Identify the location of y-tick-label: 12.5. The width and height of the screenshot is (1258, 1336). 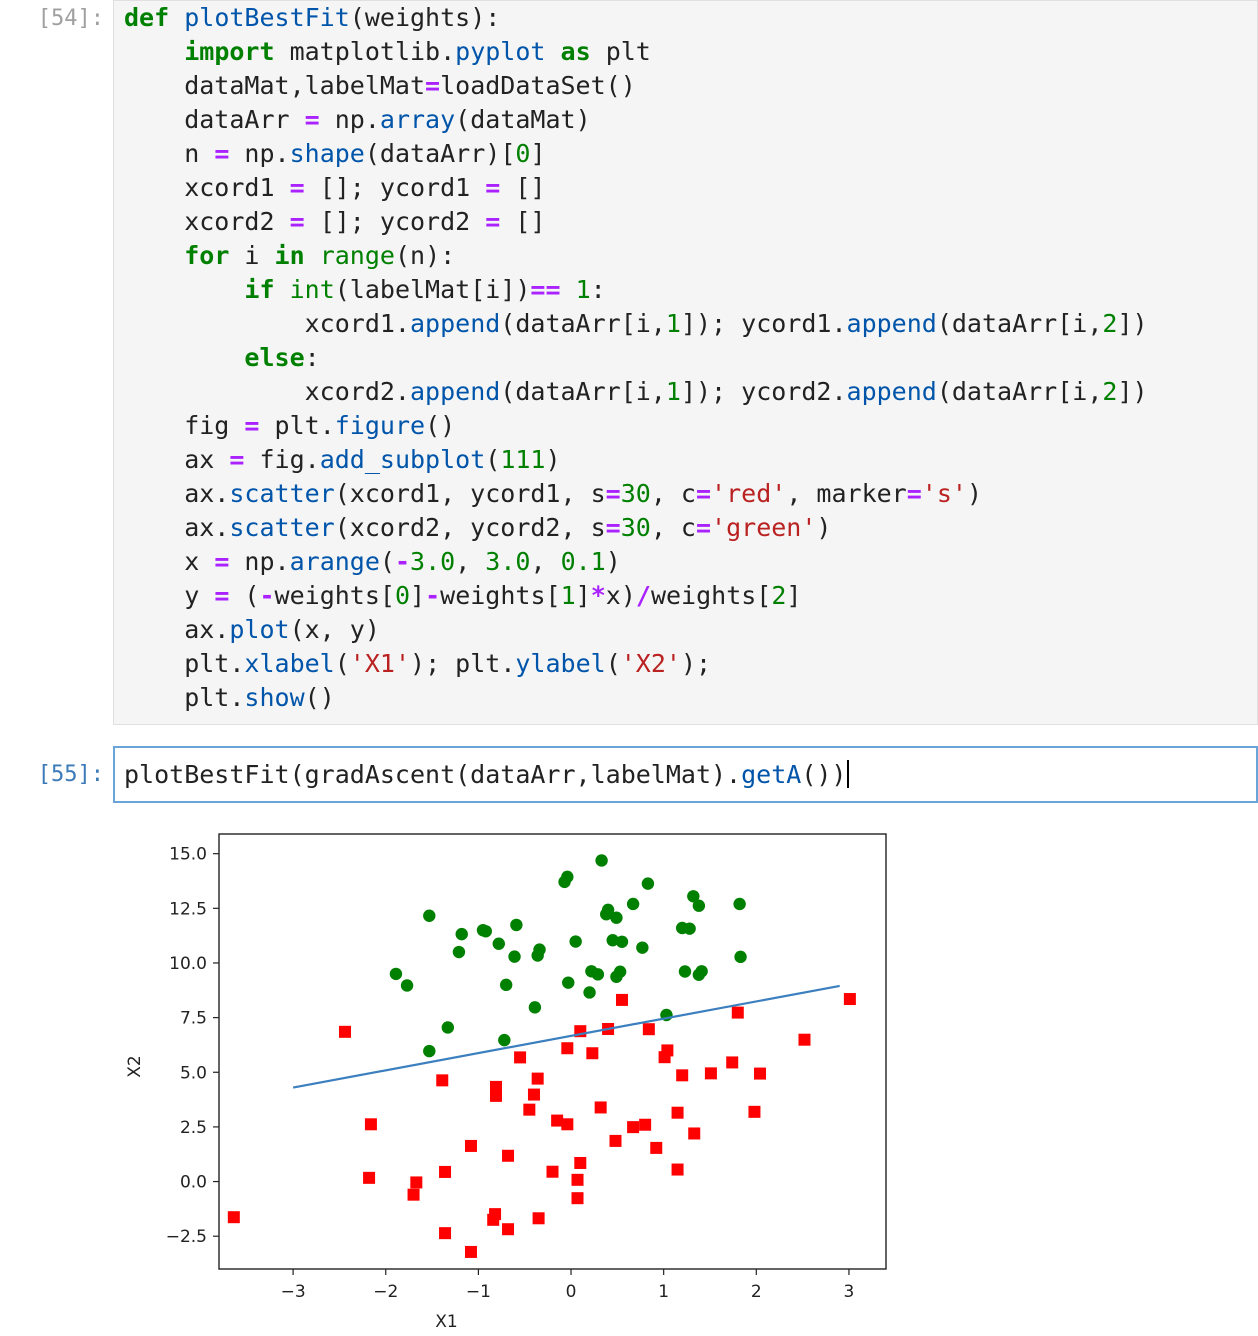
(188, 909).